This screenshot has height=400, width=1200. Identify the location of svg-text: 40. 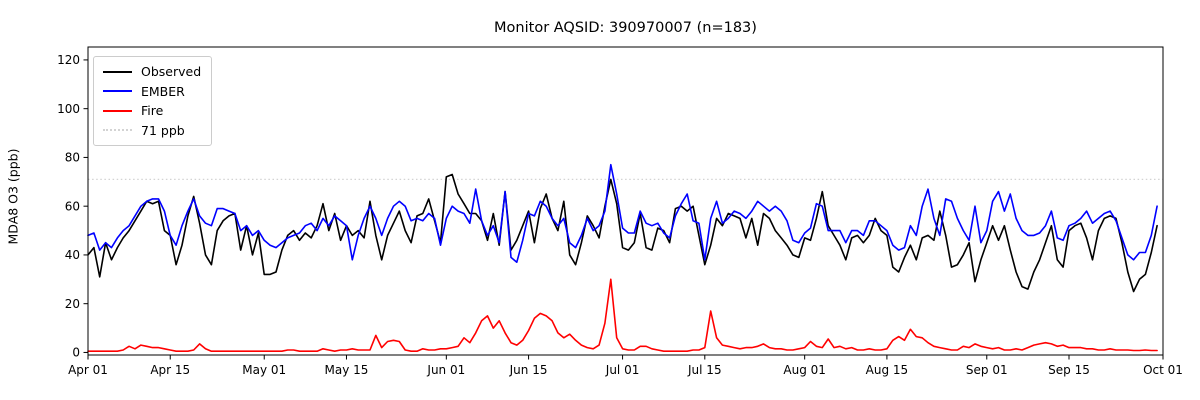
(72, 255).